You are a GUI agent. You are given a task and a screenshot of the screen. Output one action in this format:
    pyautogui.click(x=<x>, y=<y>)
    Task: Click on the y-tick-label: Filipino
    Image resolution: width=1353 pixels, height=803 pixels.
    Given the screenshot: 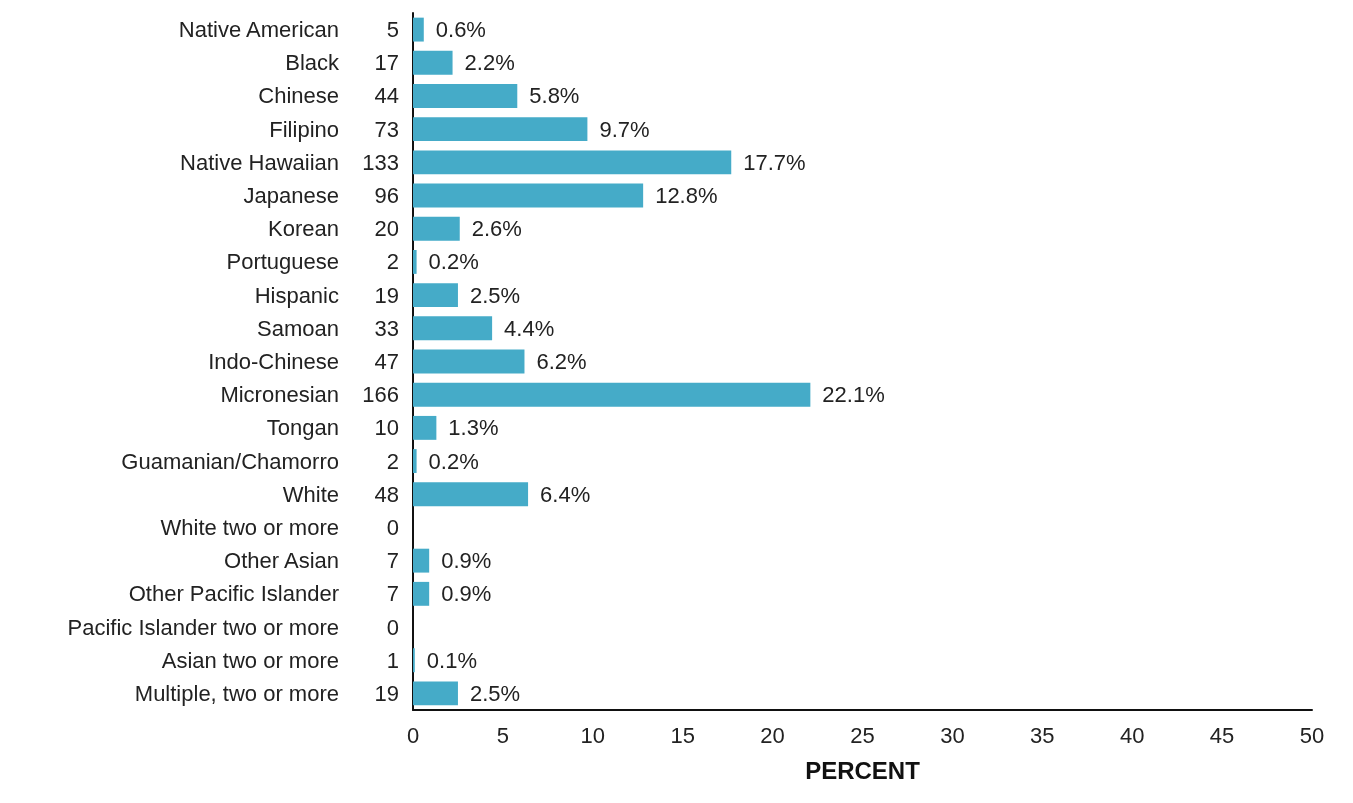 What is the action you would take?
    pyautogui.click(x=304, y=129)
    